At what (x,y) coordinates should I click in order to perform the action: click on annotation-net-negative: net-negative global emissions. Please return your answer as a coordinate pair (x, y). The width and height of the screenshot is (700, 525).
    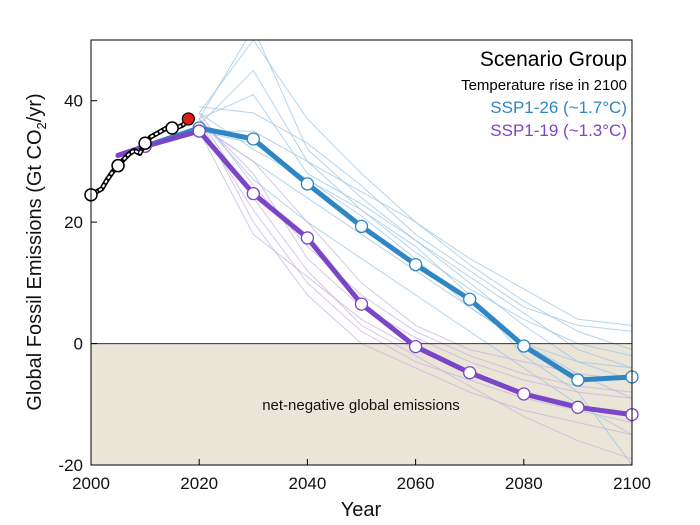
    Looking at the image, I should click on (361, 405).